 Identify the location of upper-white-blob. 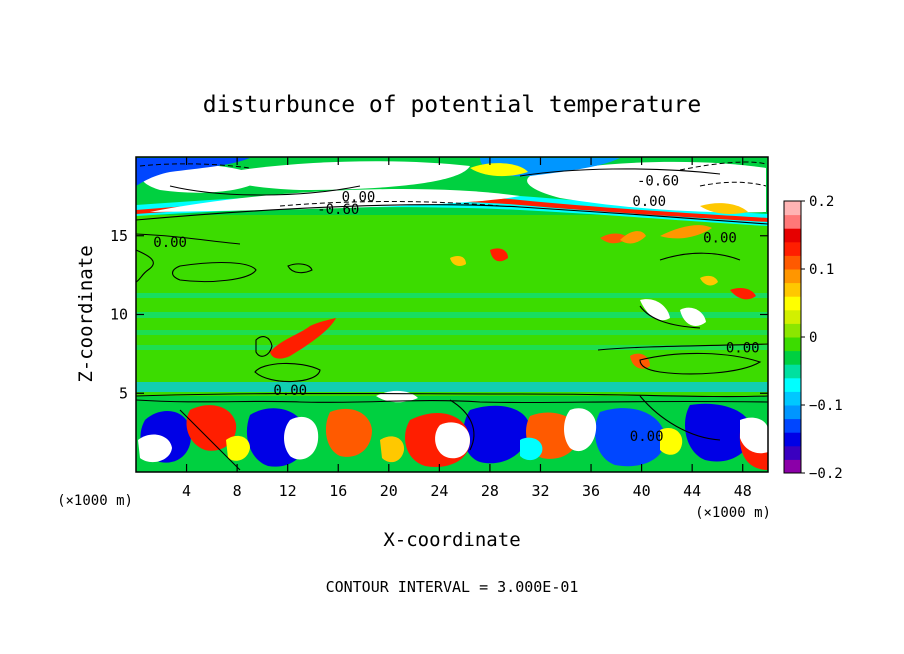
(646, 187).